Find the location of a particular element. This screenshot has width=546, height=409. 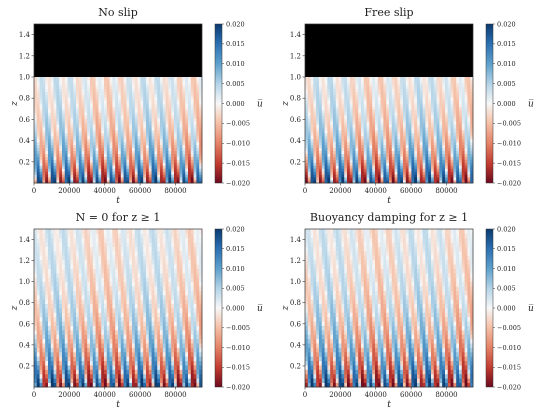

colorbar-tick-label: −0.015 is located at coordinates (238, 163).